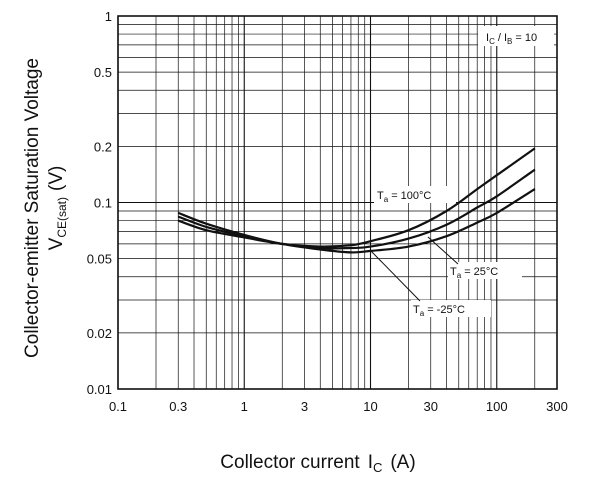 Image resolution: width=592 pixels, height=477 pixels. Describe the element at coordinates (338, 406) in the screenshot. I see `x-tick-labels: 0.1 0.3 1 3 10 30 100 300` at that location.